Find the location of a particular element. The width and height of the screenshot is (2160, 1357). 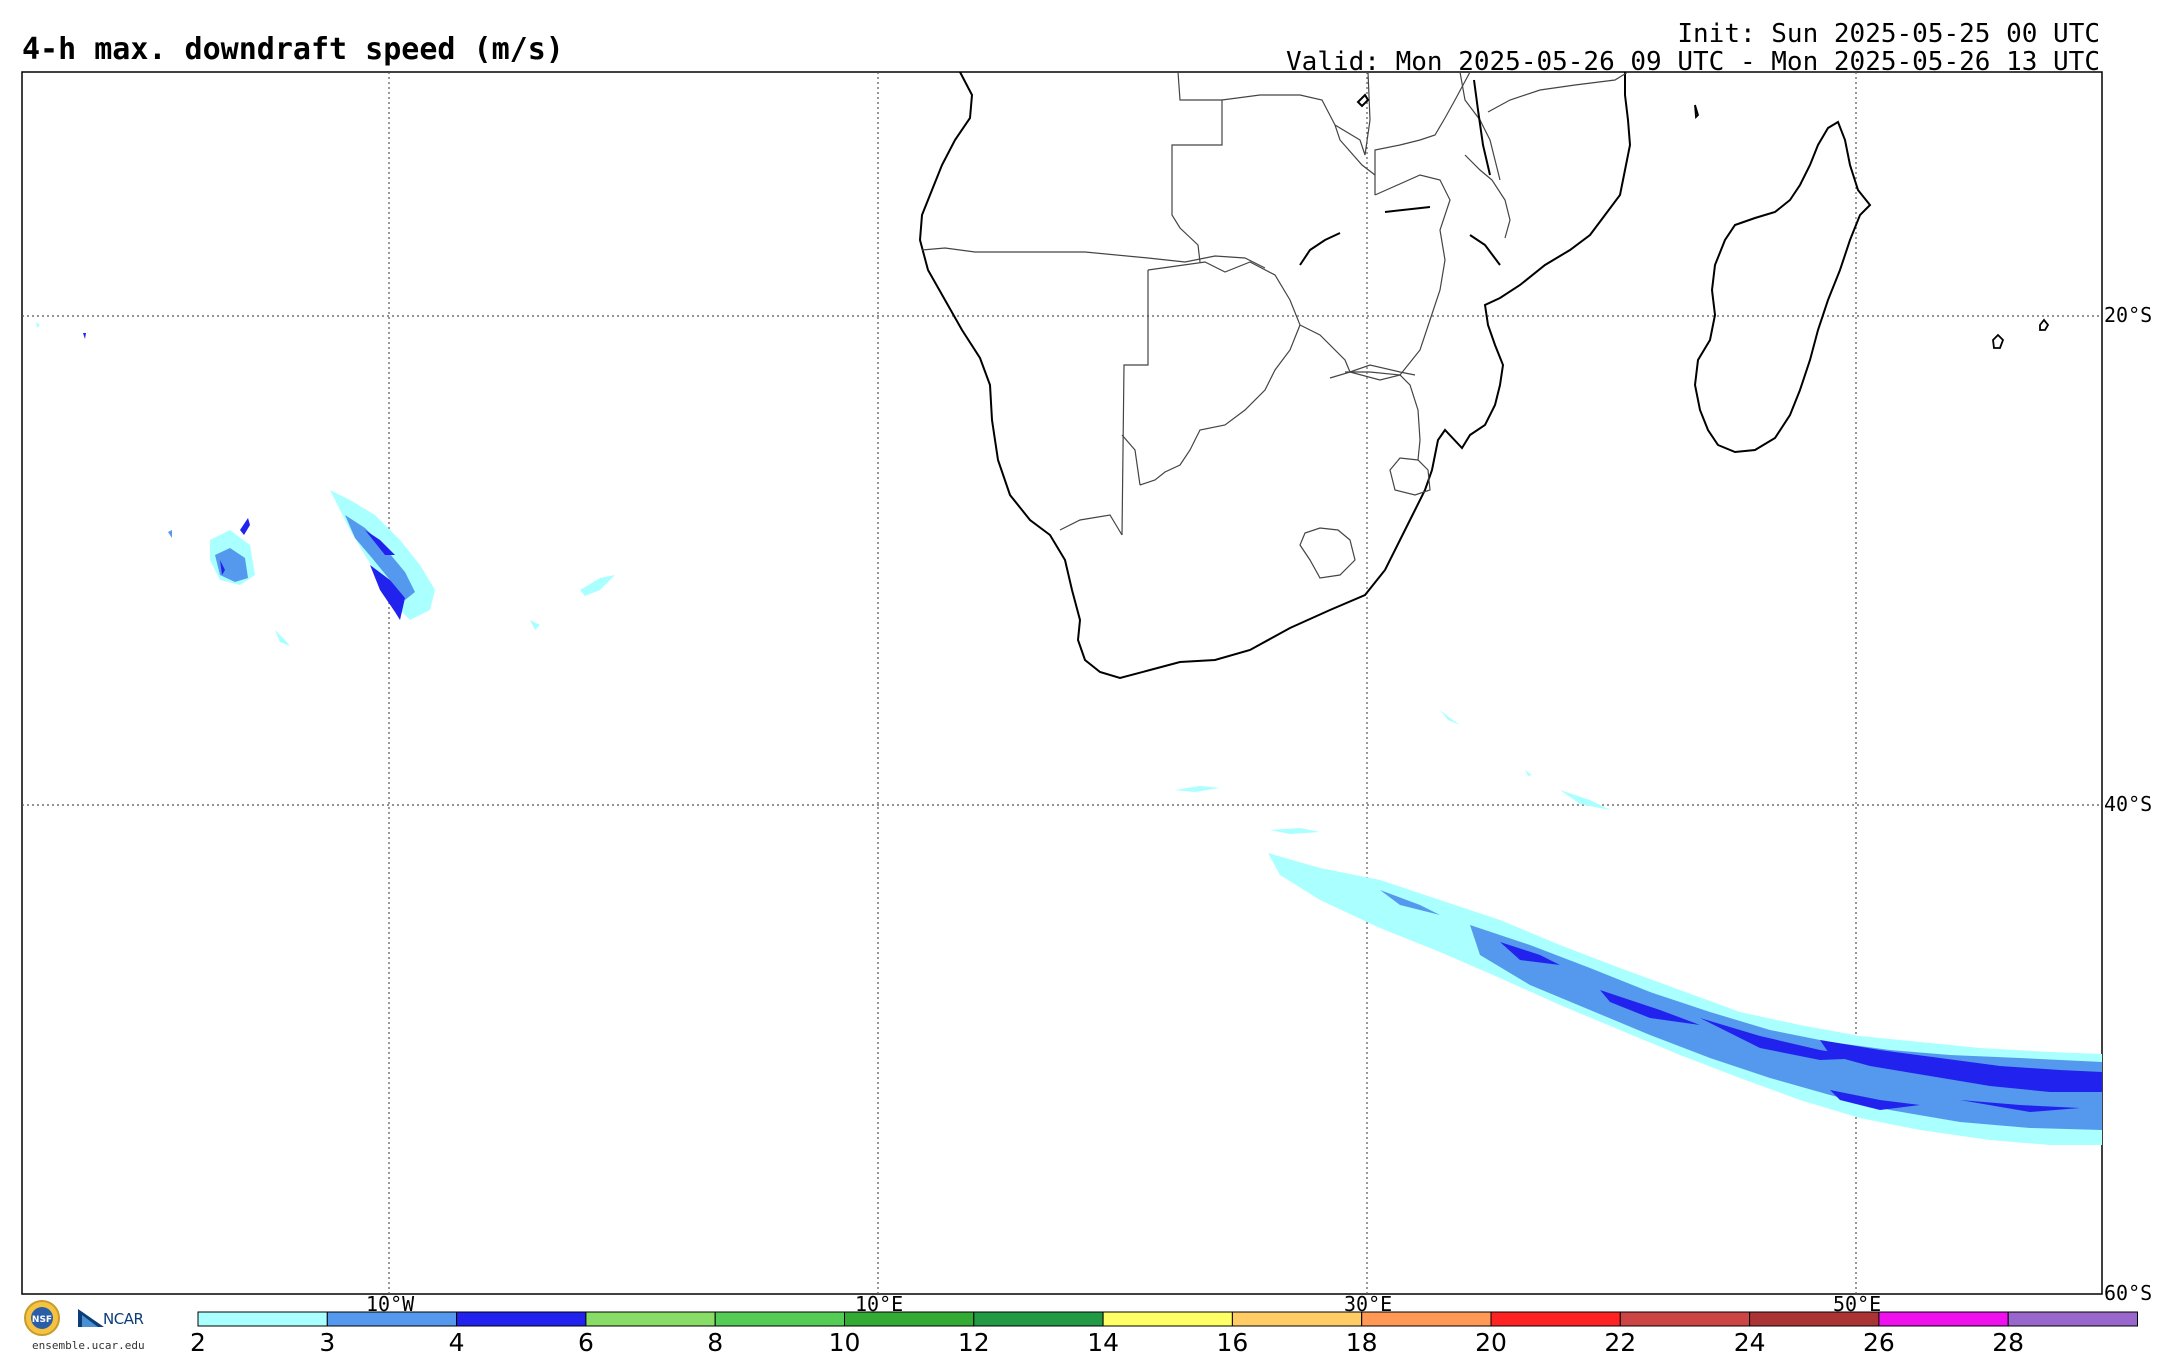

ncar-logo-icon is located at coordinates (91, 1318).